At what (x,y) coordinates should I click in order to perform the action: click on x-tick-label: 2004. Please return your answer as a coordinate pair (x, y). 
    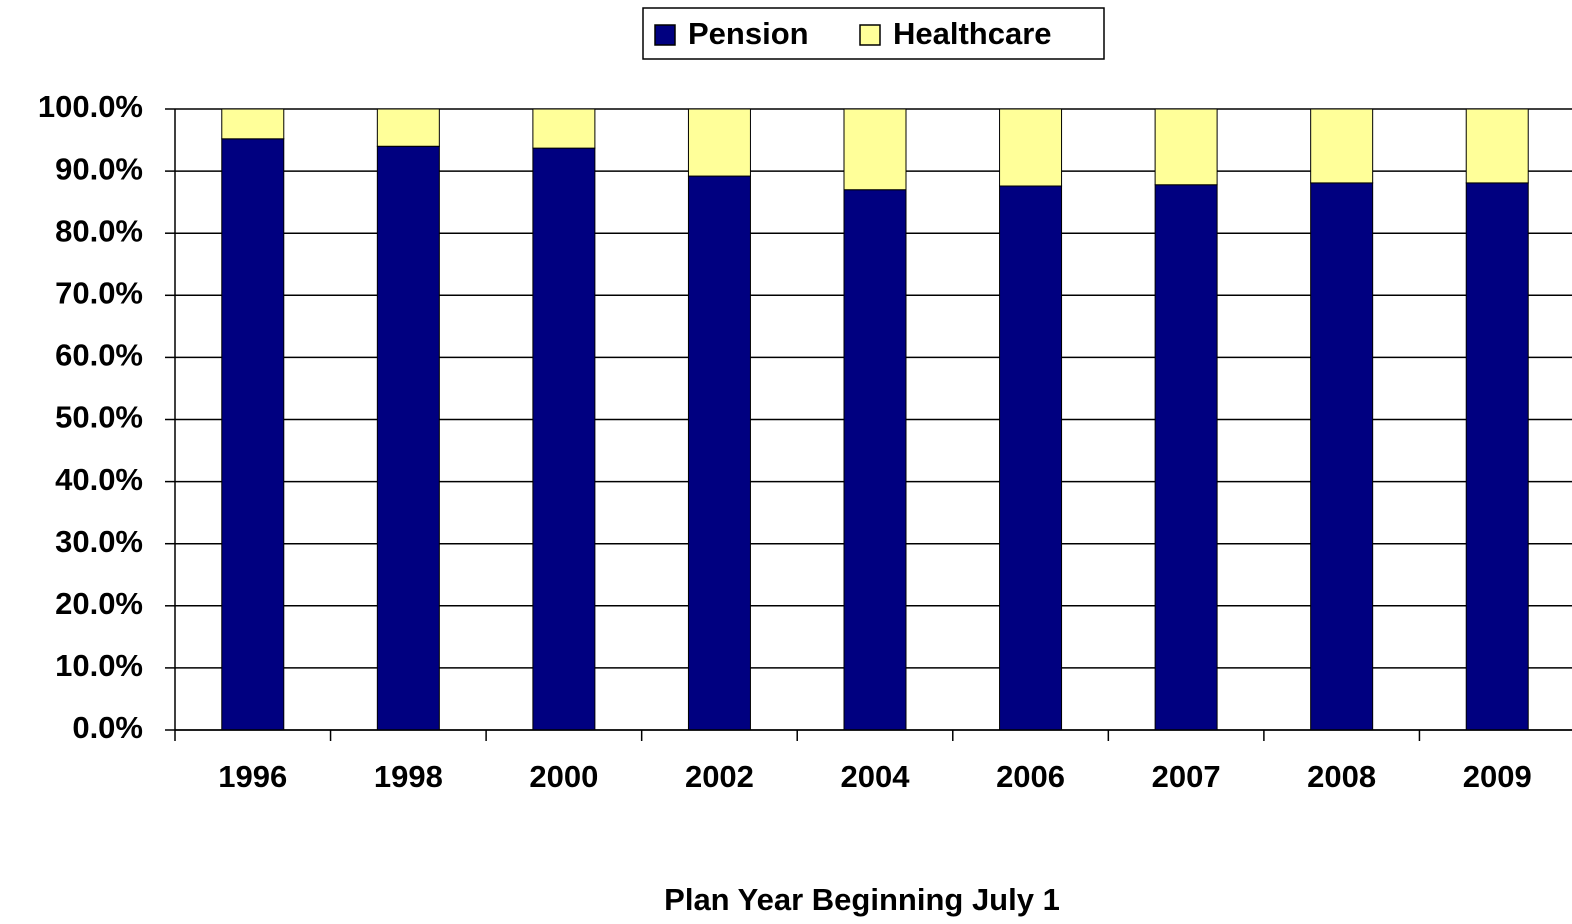
    Looking at the image, I should click on (876, 776).